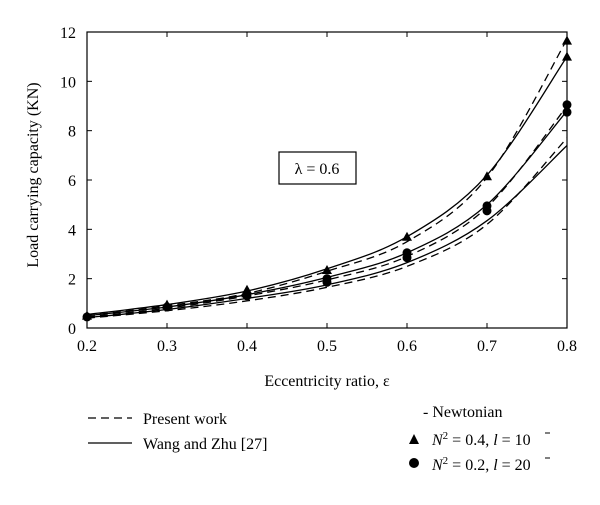 This screenshot has height=505, width=600. I want to click on y-tick-label: 12, so click(68, 33).